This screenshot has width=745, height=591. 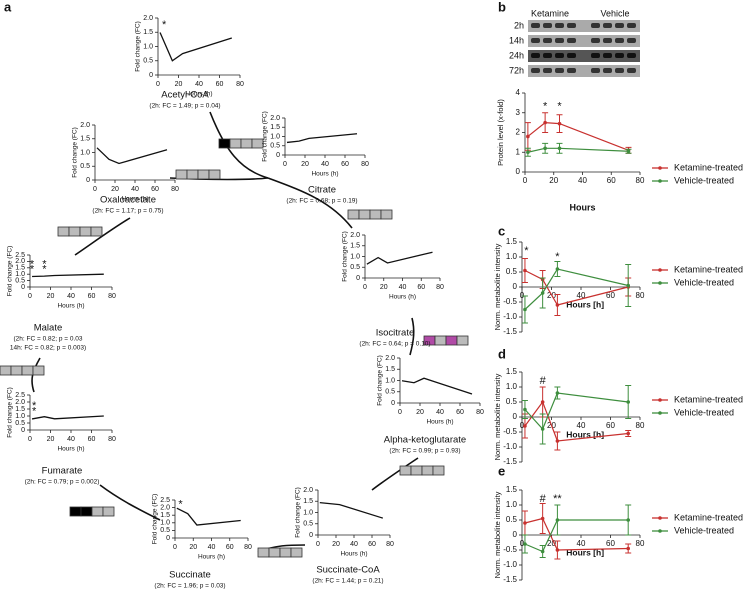 I want to click on metabolite-name: Alpha-ketoglutarate, so click(x=425, y=440).